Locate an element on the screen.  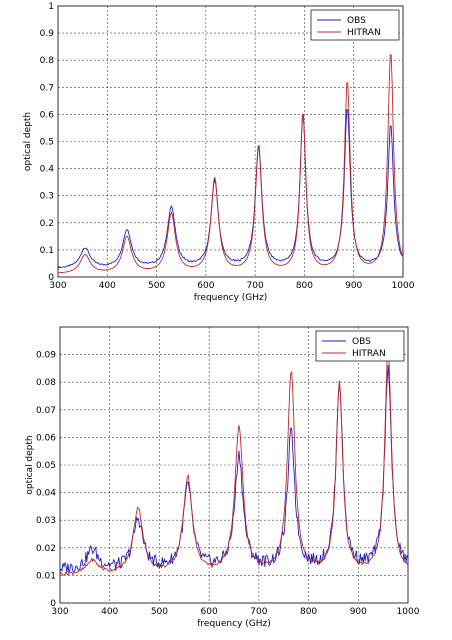
y-tick-label: 0.01 is located at coordinates (46, 576).